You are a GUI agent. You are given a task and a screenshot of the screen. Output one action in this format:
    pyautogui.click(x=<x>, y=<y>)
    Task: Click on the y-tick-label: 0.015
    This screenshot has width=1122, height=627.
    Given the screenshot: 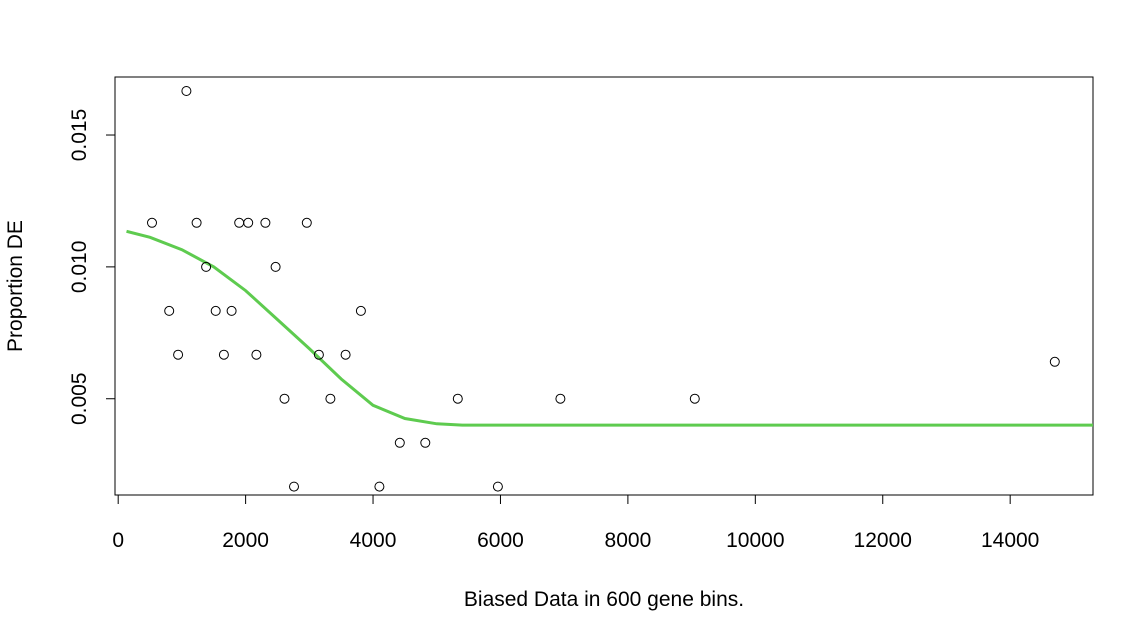 What is the action you would take?
    pyautogui.click(x=79, y=135)
    